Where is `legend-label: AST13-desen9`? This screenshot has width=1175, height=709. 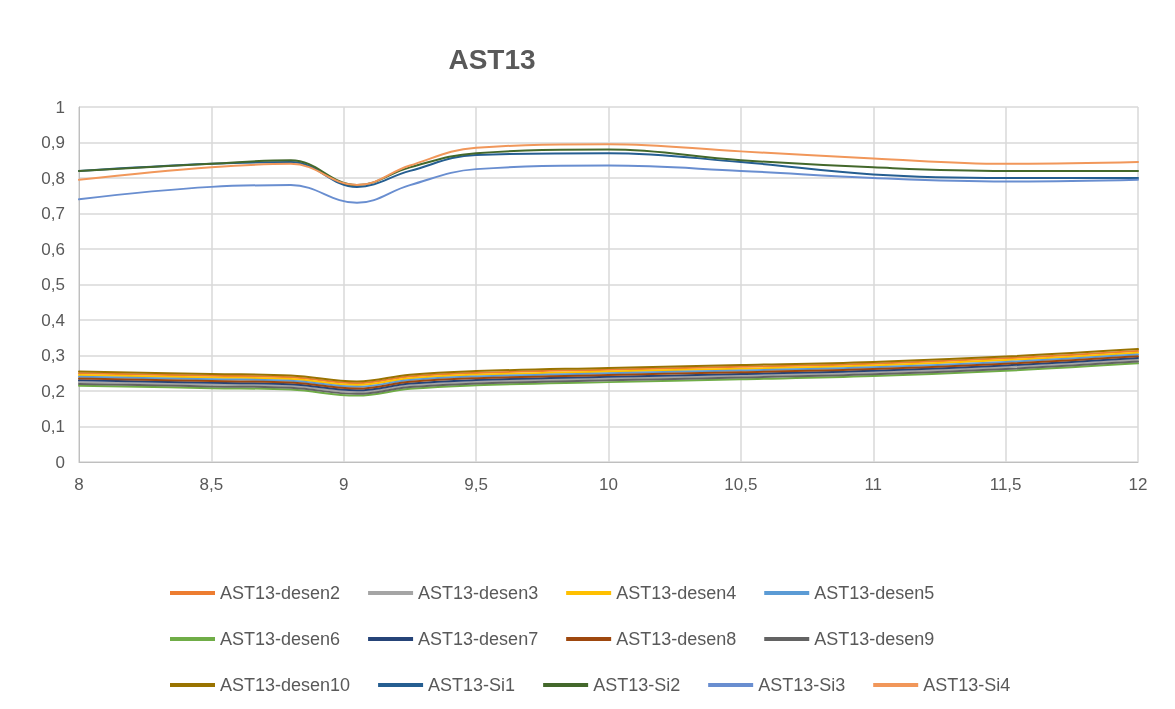
legend-label: AST13-desen9 is located at coordinates (874, 639).